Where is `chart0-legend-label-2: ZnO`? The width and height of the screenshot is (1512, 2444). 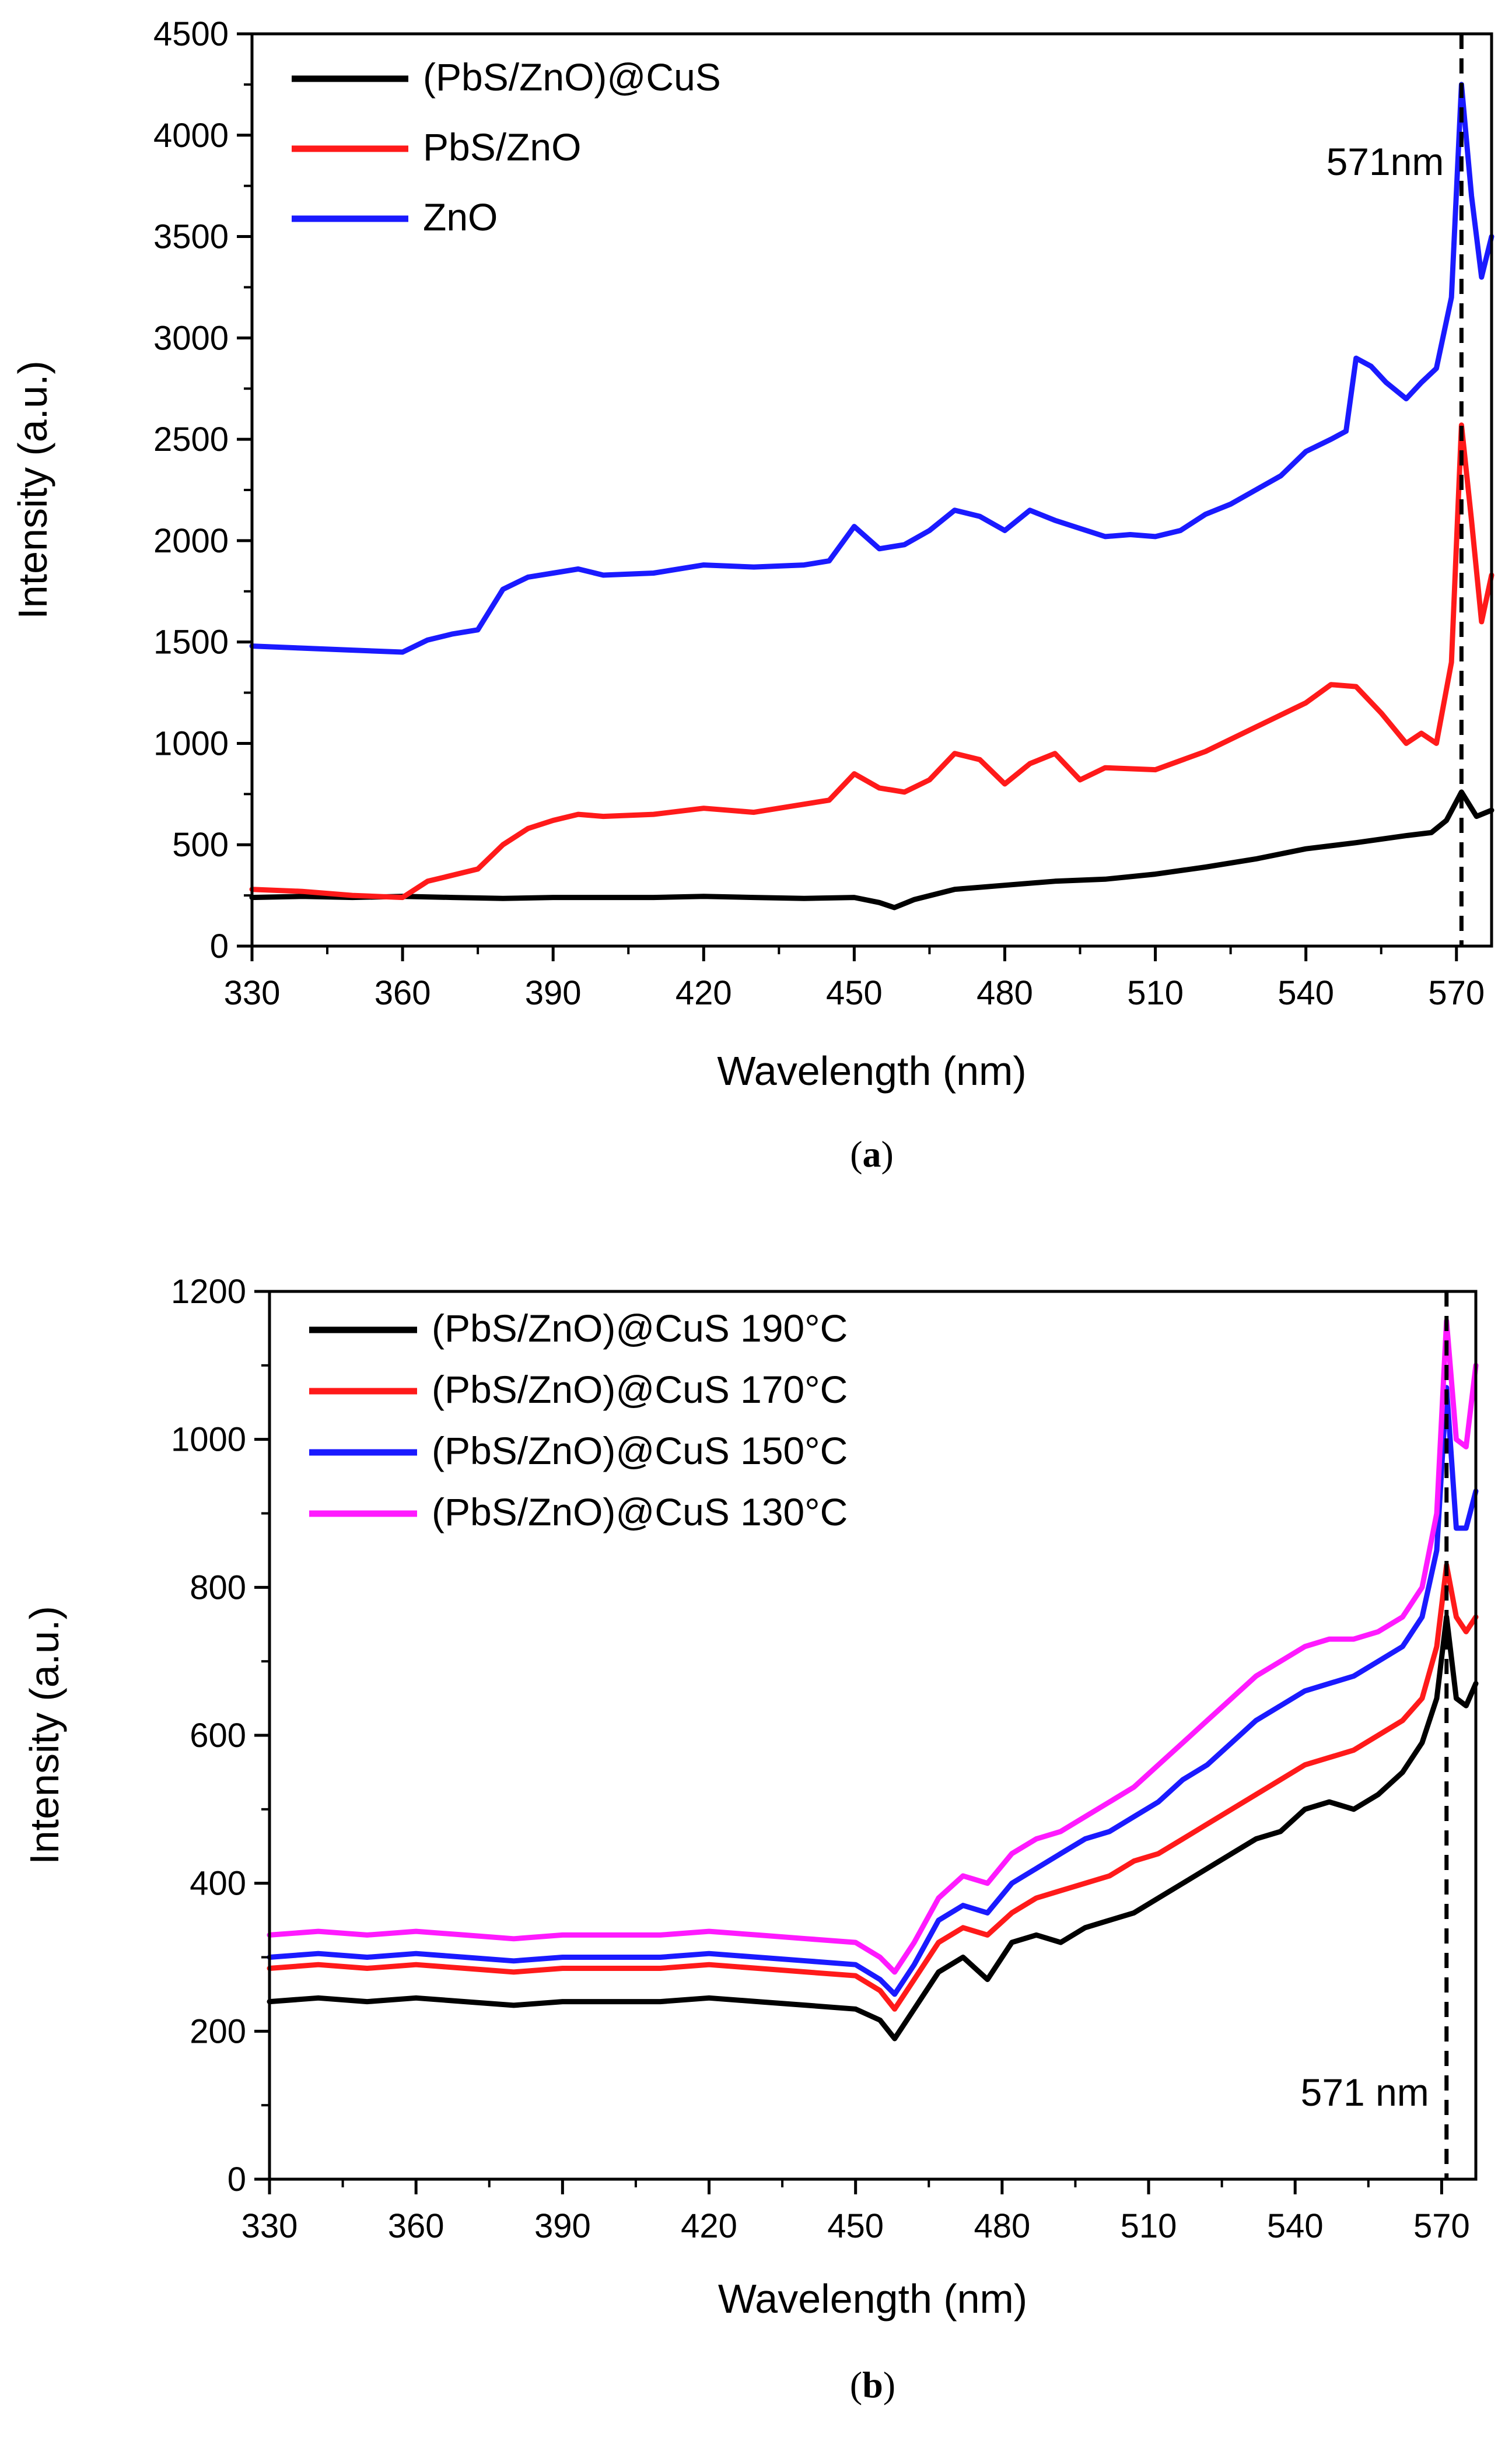
chart0-legend-label-2: ZnO is located at coordinates (460, 217).